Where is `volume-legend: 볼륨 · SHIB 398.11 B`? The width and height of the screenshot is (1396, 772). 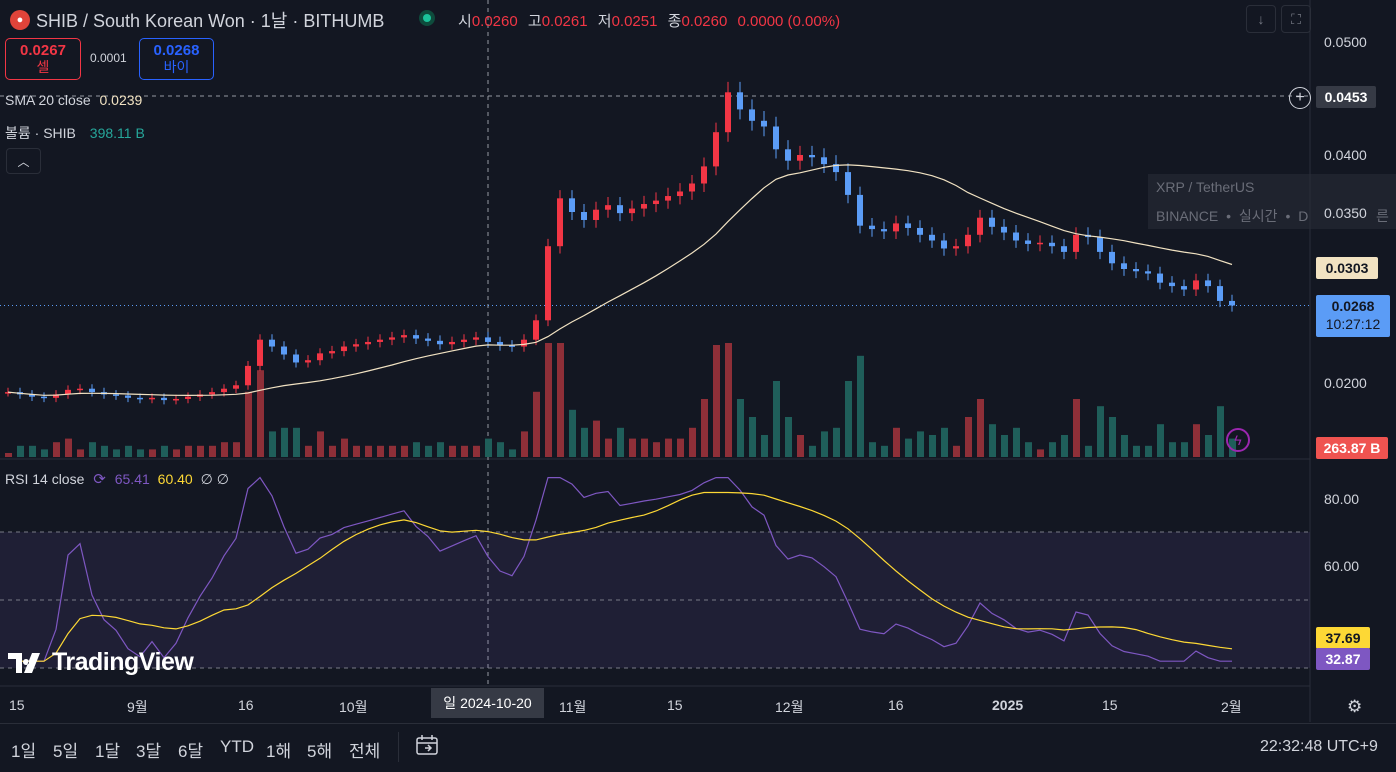 volume-legend: 볼륨 · SHIB 398.11 B is located at coordinates (75, 133).